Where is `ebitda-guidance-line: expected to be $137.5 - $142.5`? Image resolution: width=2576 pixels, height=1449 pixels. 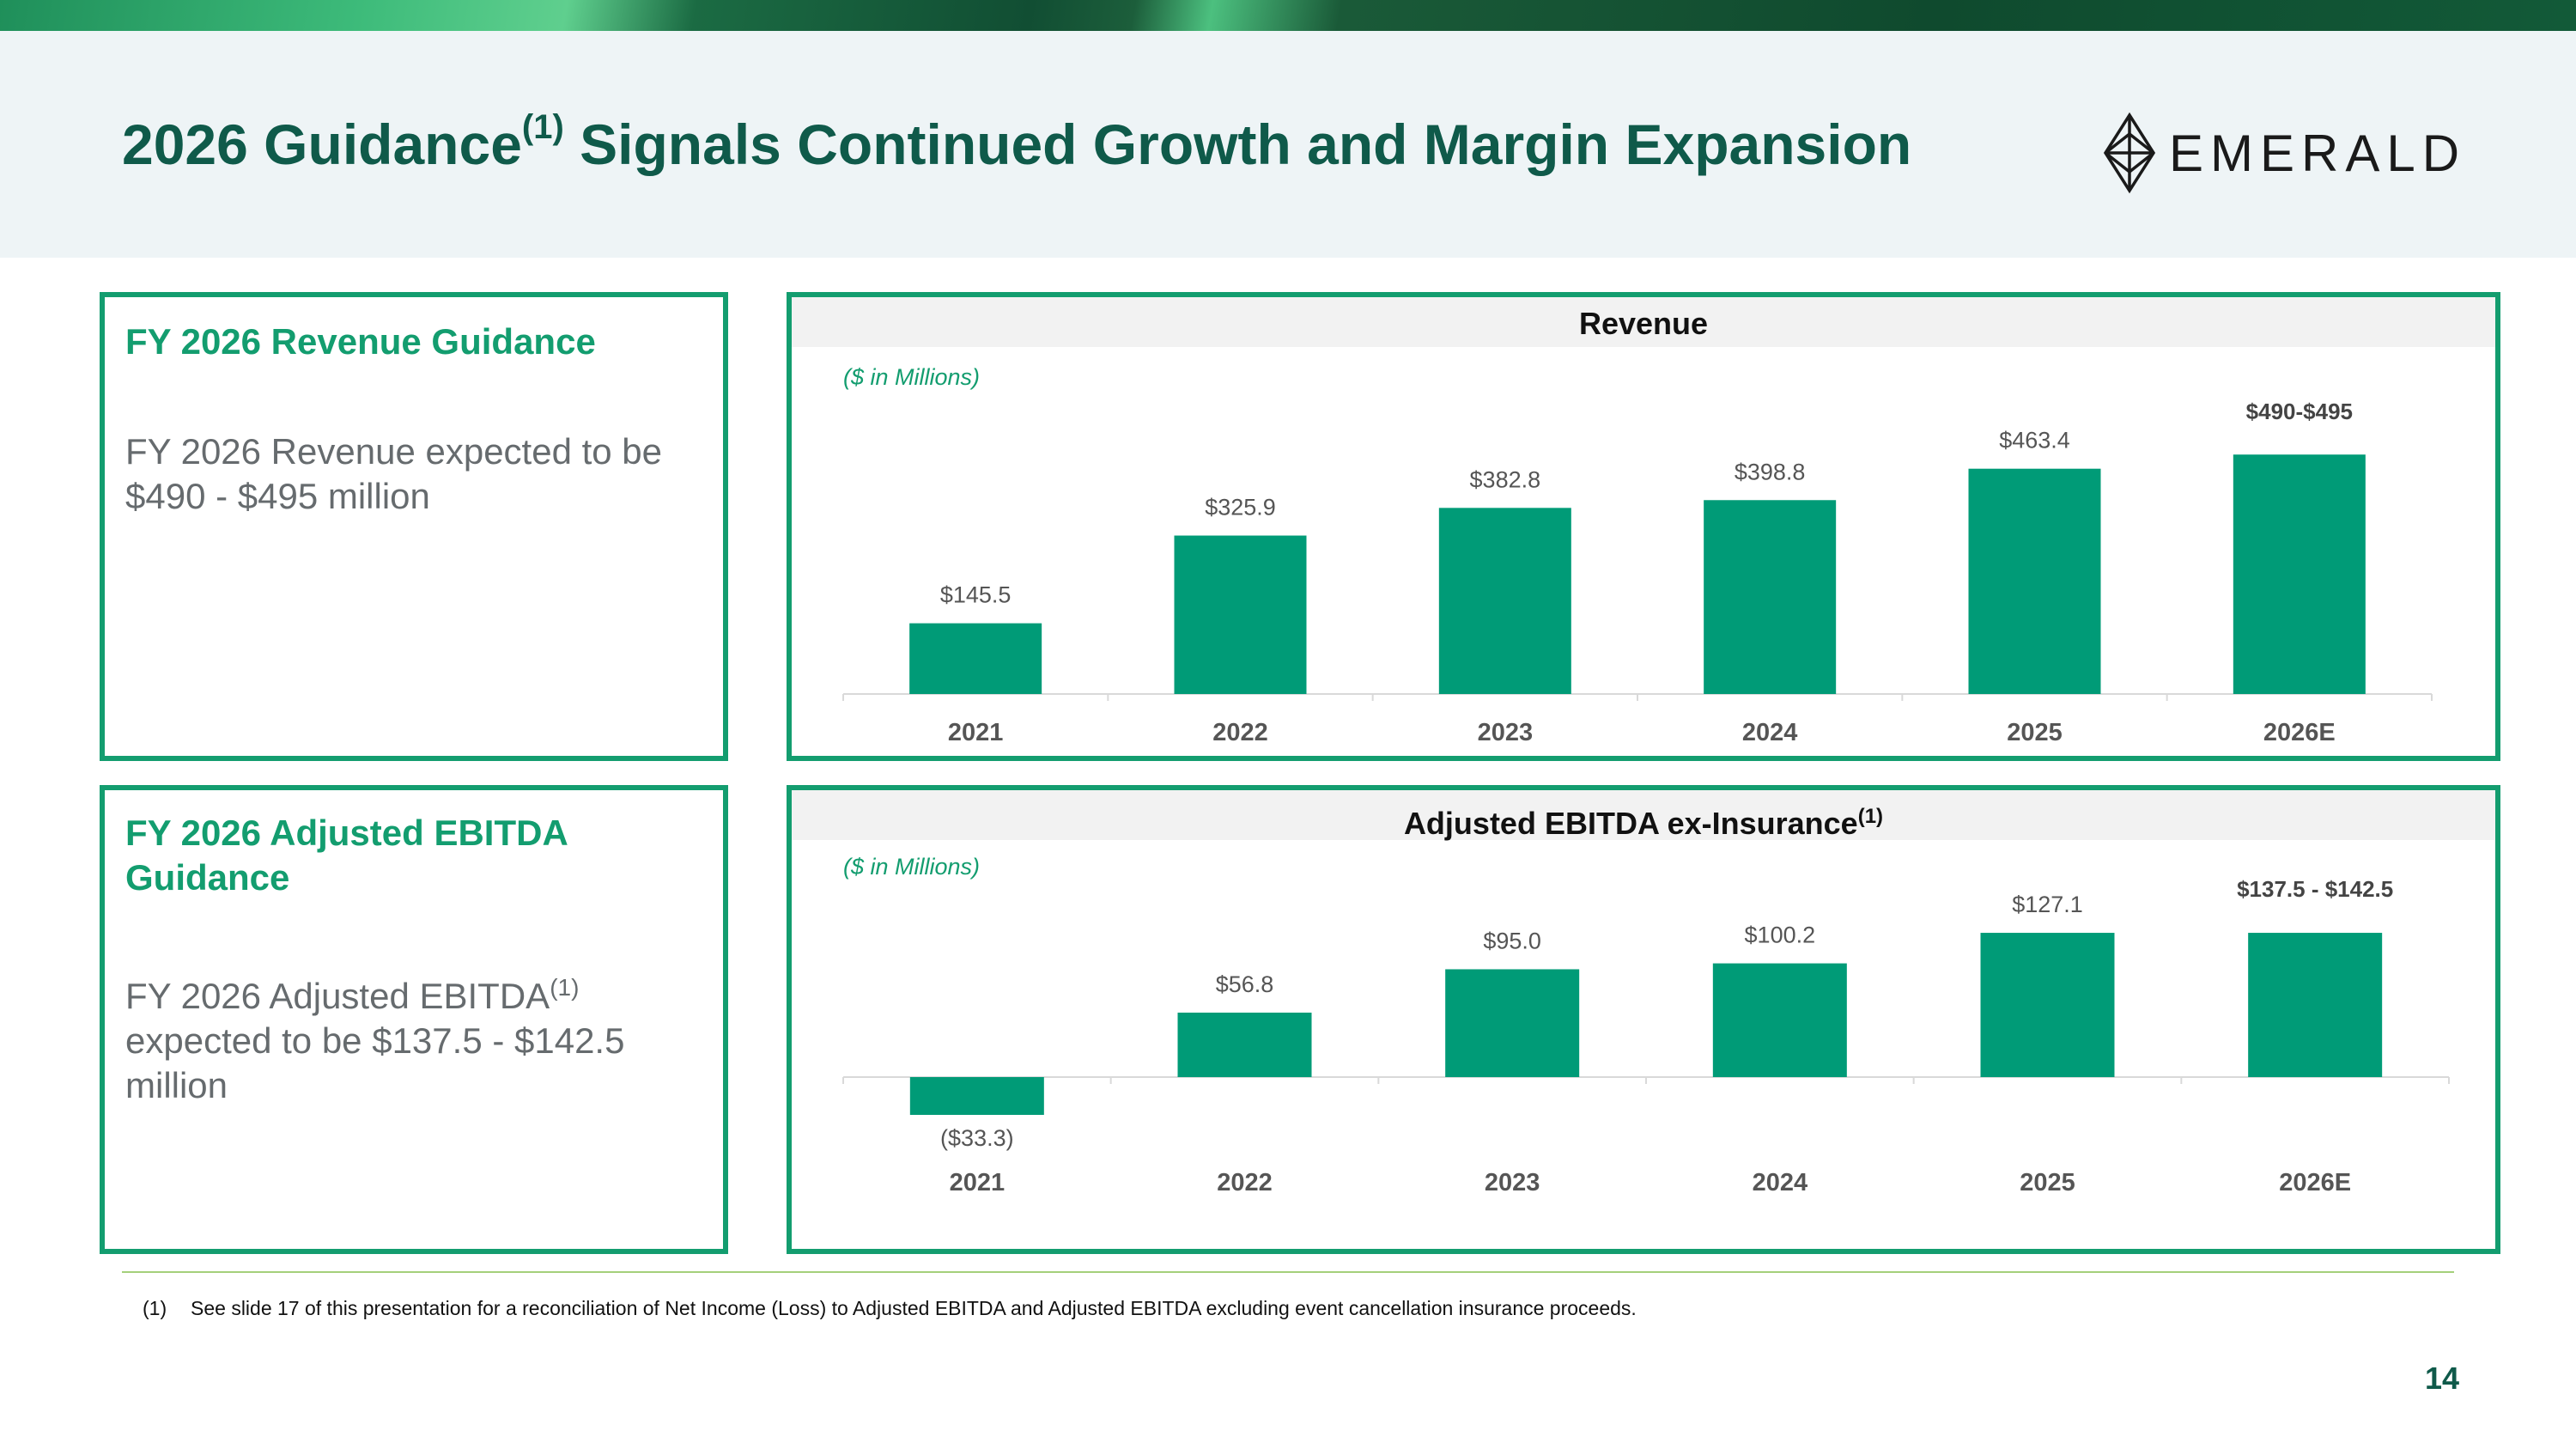
ebitda-guidance-line: expected to be $137.5 - $142.5 is located at coordinates (375, 1040).